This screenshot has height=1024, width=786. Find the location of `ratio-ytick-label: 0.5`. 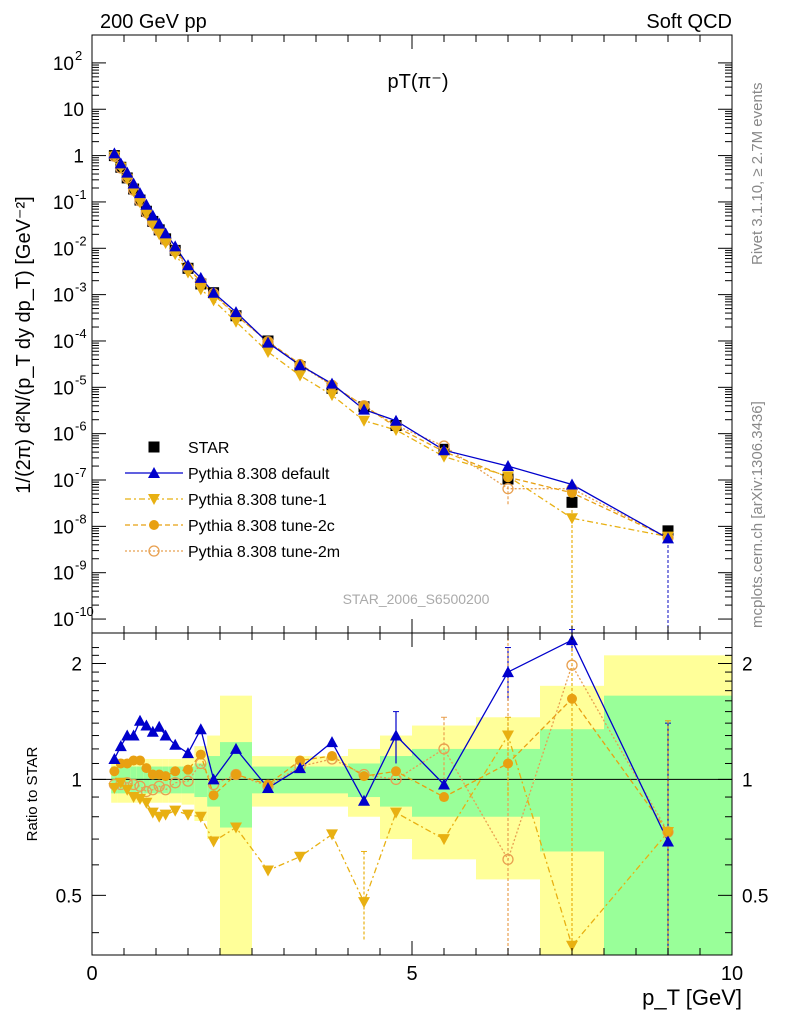

ratio-ytick-label: 0.5 is located at coordinates (755, 896).